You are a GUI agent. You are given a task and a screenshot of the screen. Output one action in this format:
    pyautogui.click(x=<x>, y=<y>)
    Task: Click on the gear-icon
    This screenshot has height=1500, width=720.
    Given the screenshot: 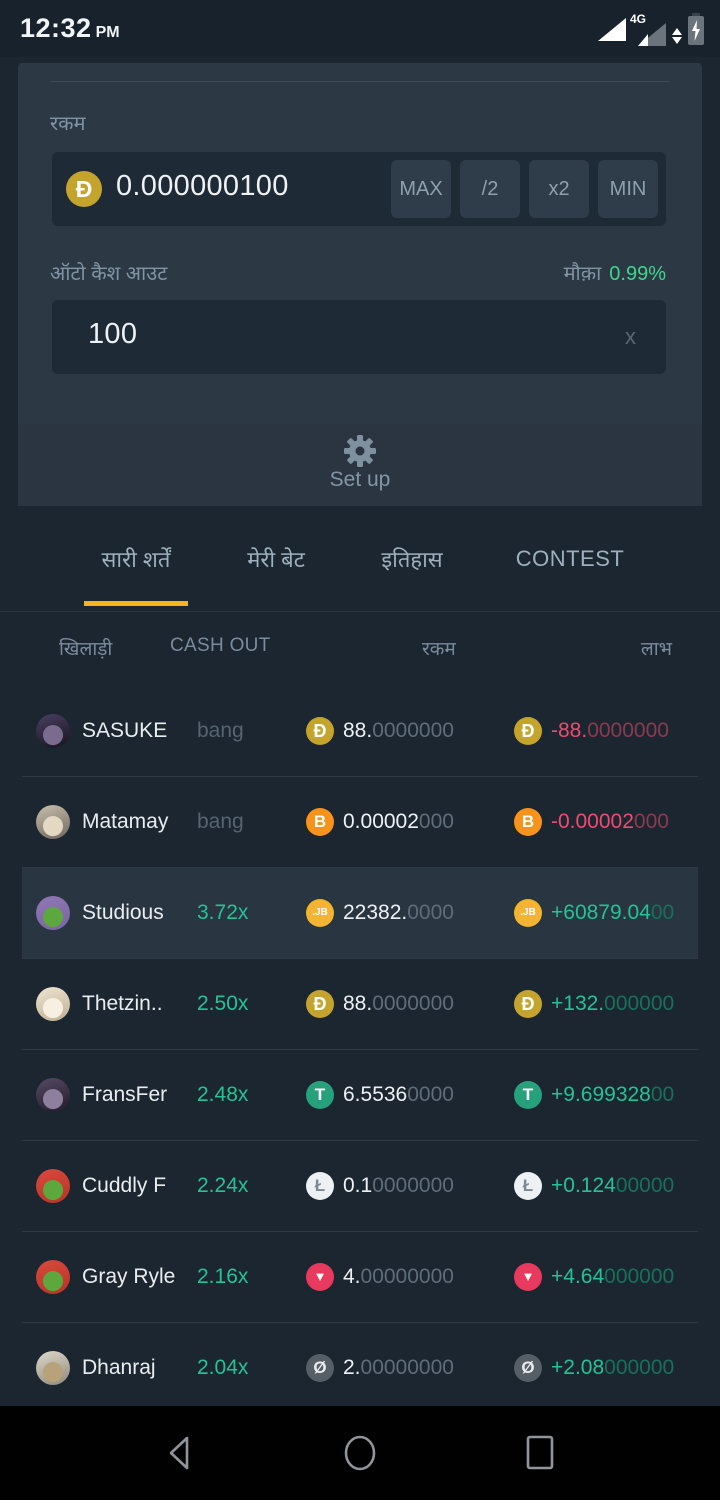 What is the action you would take?
    pyautogui.click(x=360, y=451)
    